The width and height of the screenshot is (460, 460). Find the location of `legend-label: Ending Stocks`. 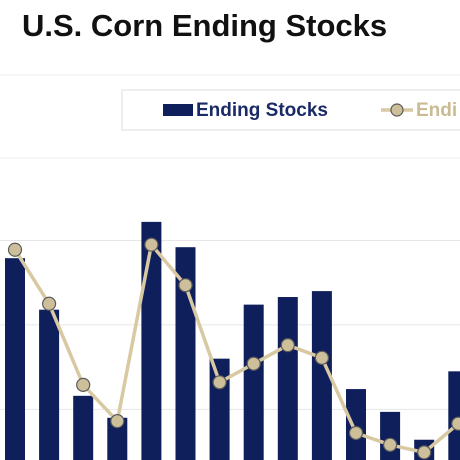

legend-label: Ending Stocks is located at coordinates (262, 110).